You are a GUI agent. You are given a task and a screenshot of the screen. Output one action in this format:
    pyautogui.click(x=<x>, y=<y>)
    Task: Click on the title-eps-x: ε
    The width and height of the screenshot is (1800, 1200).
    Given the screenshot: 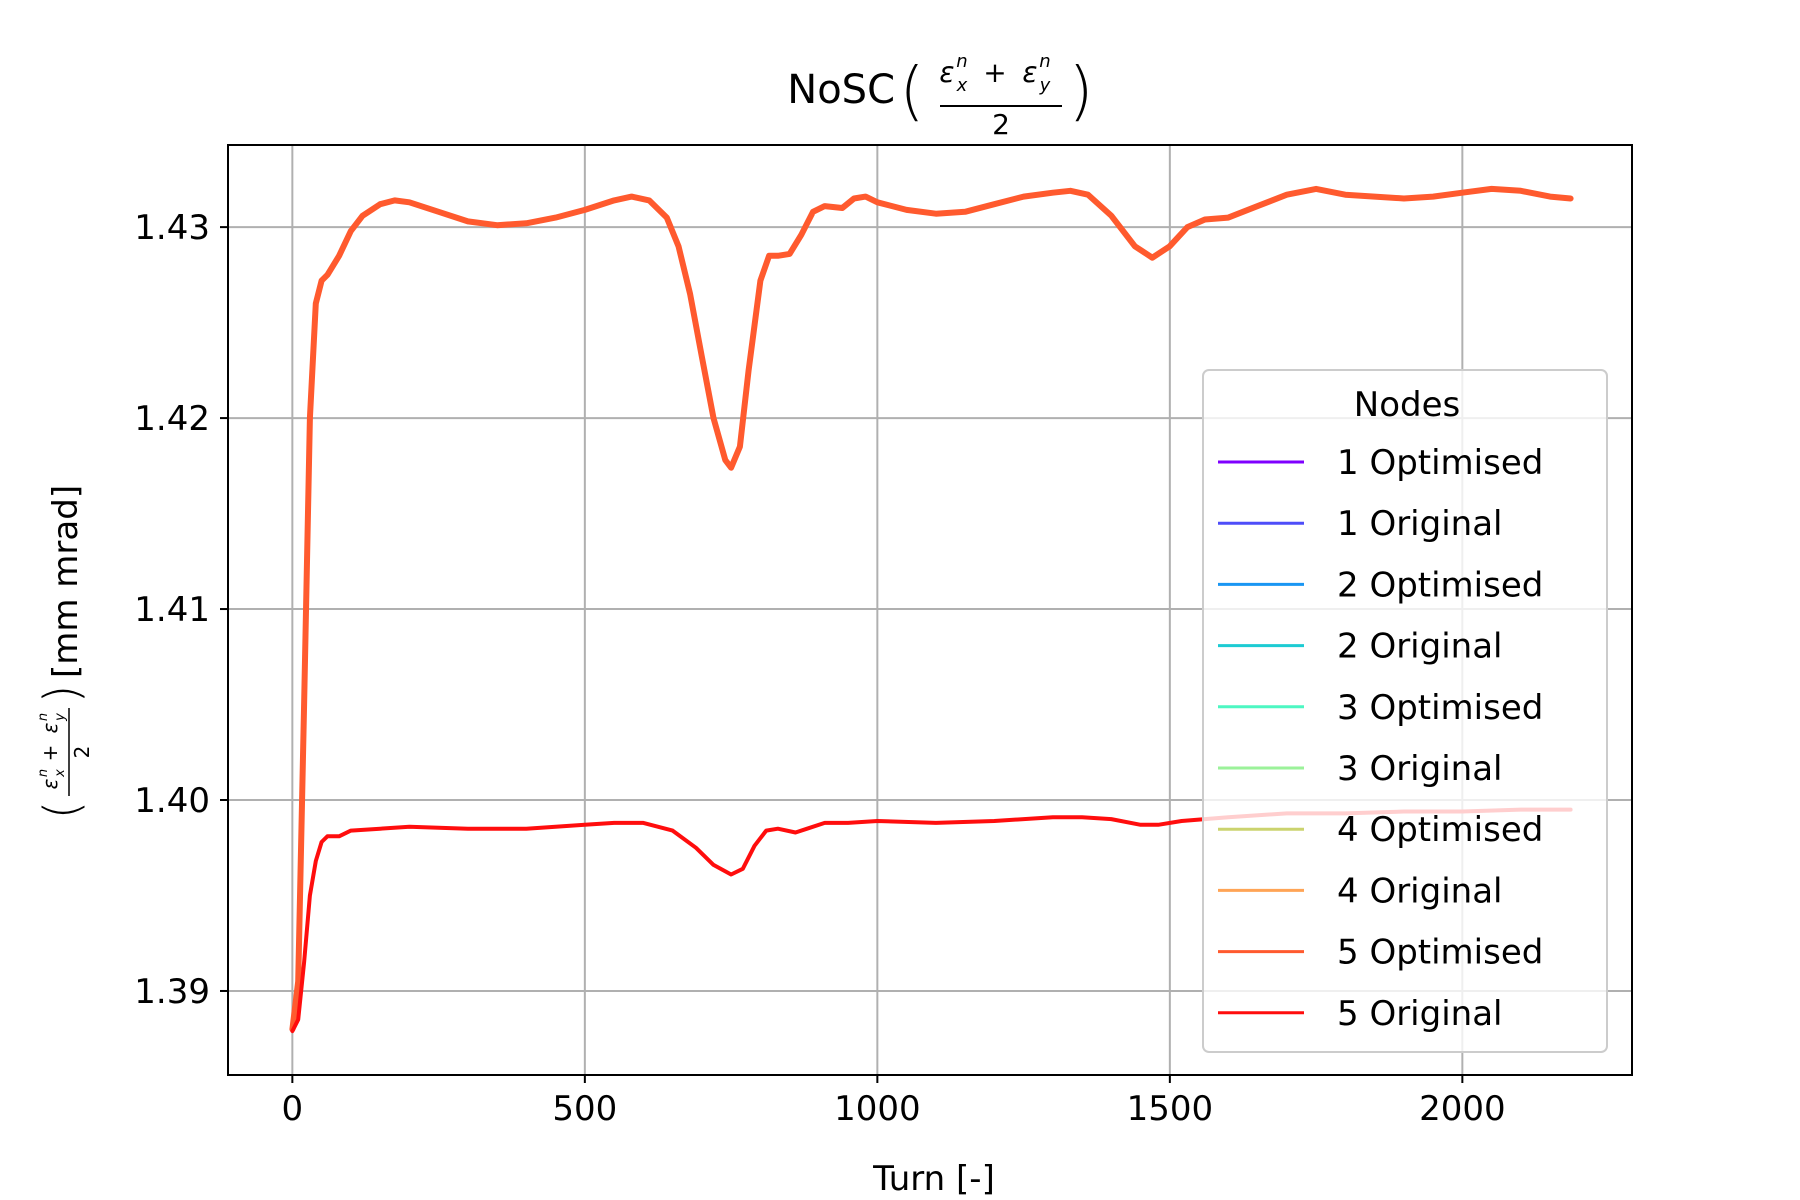 What is the action you would take?
    pyautogui.click(x=946, y=72)
    